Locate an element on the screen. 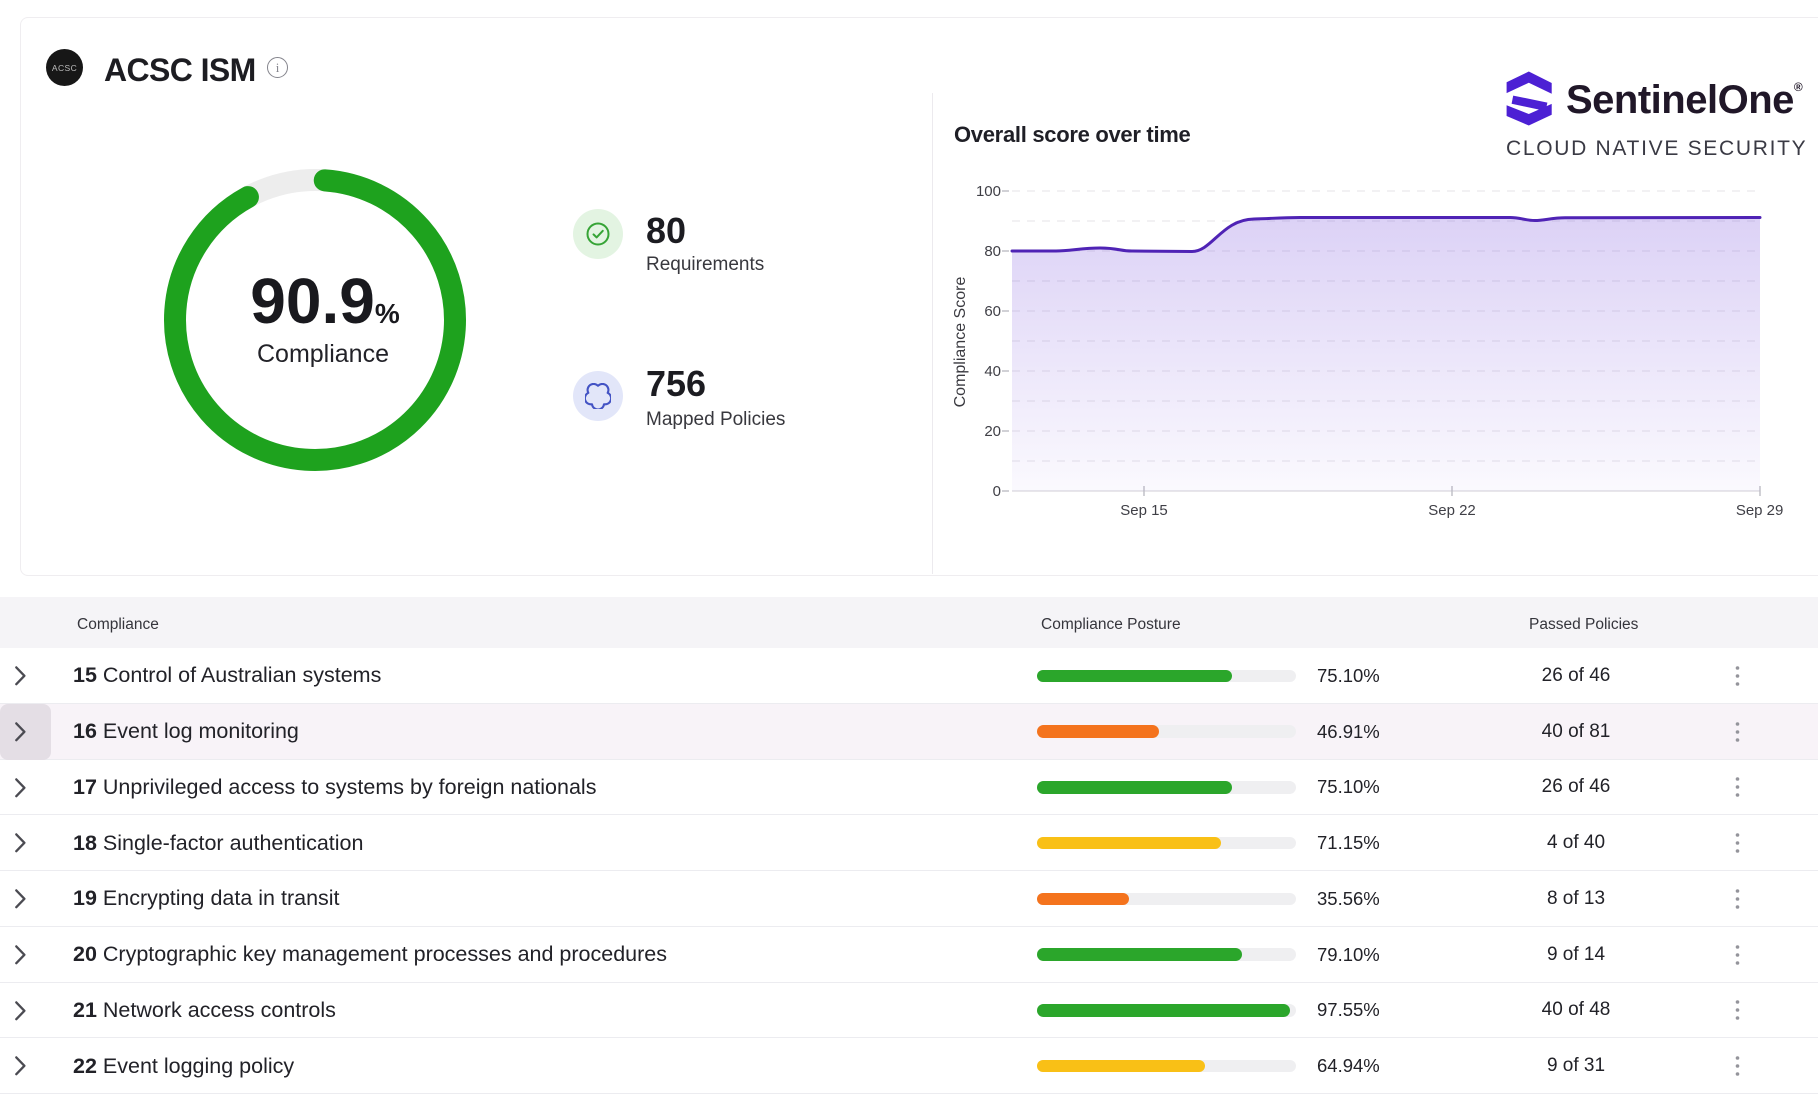  svg-text: 60 is located at coordinates (992, 311).